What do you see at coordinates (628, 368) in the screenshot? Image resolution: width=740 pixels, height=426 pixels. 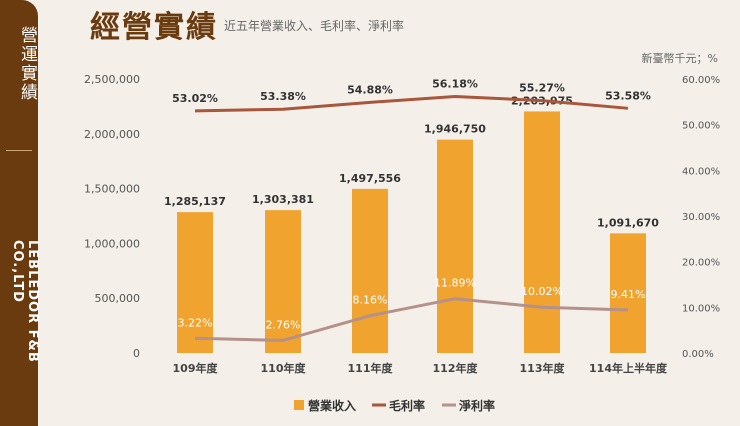 I see `x-tick-label: 114年上半年度` at bounding box center [628, 368].